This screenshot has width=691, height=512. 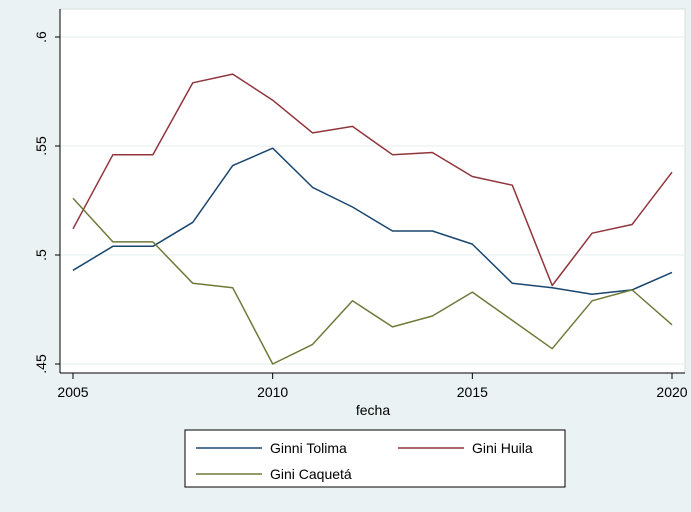 What do you see at coordinates (373, 410) in the screenshot?
I see `x-axis-label: fecha` at bounding box center [373, 410].